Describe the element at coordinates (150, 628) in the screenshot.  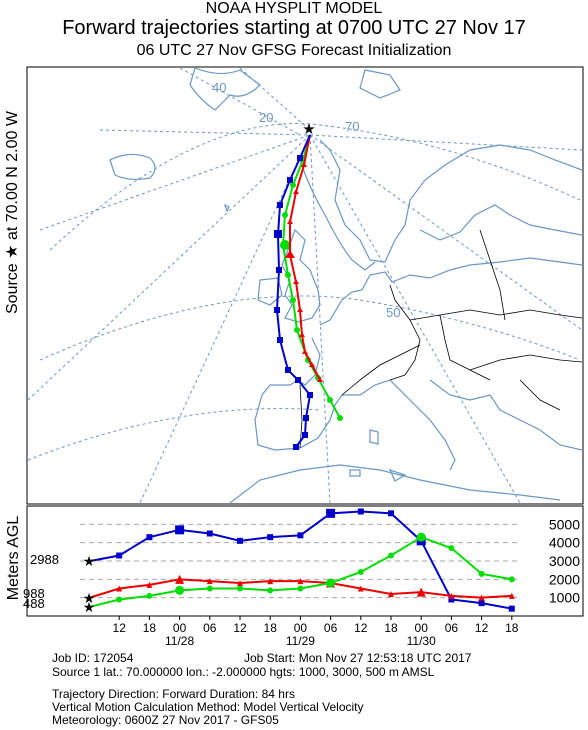
I see `x-tick-label-1: 18` at that location.